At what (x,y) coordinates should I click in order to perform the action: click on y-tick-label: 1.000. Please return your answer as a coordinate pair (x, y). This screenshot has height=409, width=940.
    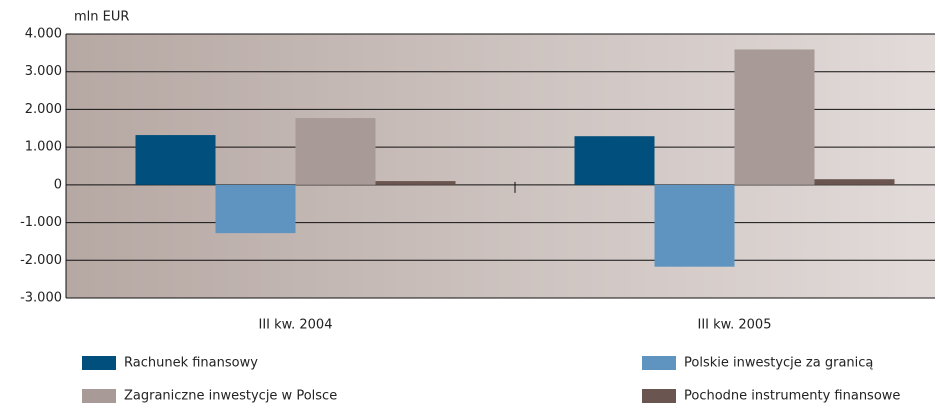
    Looking at the image, I should click on (43, 147).